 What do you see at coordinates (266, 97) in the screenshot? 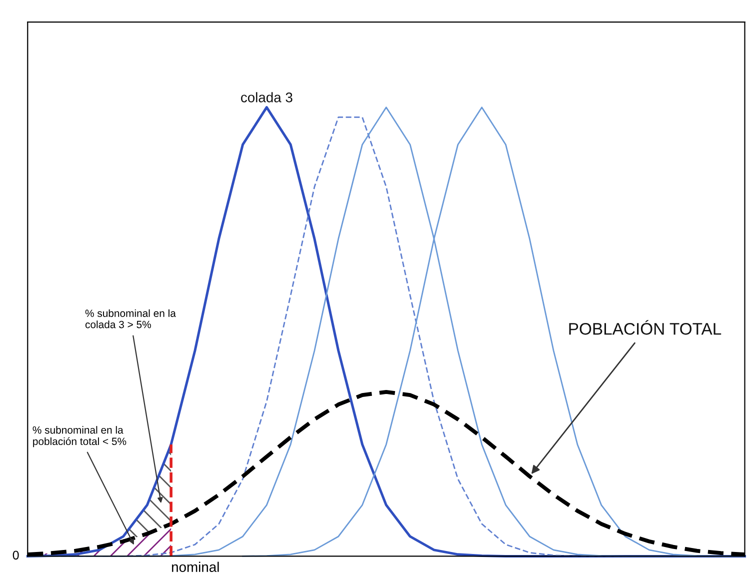
I see `series-label: colada 3` at bounding box center [266, 97].